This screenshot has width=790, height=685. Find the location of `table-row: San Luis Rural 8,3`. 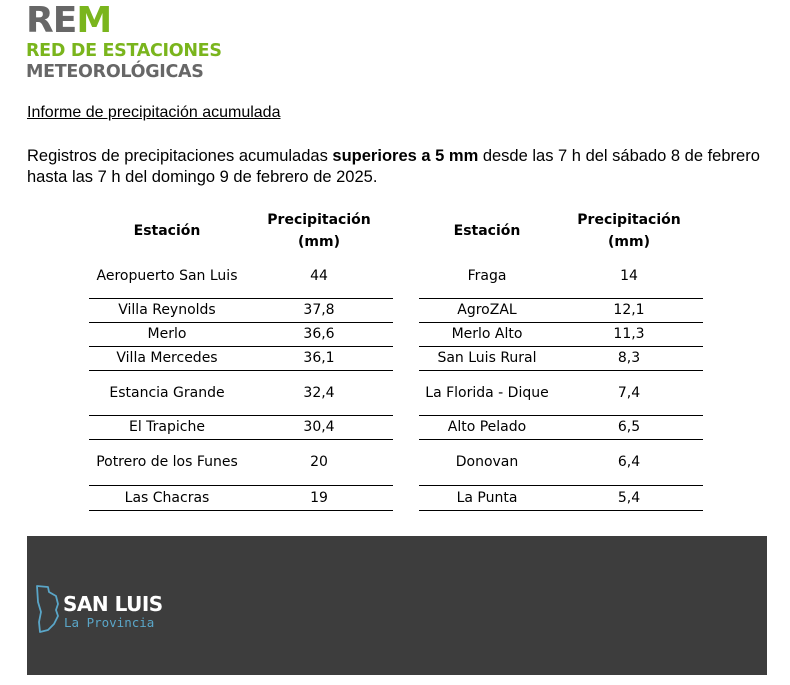

table-row: San Luis Rural 8,3 is located at coordinates (561, 358).